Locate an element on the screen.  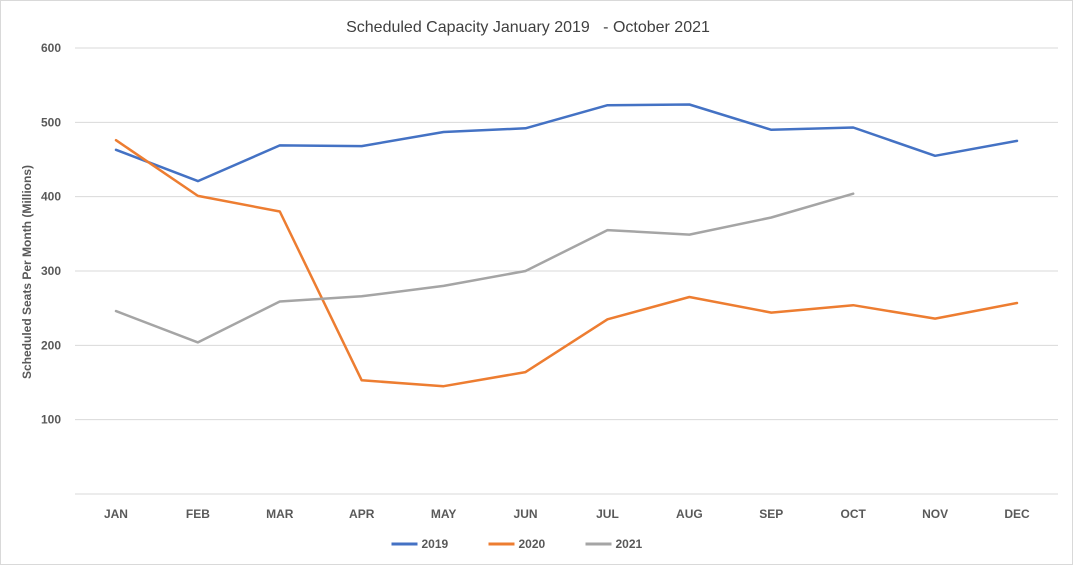
y-tick-label: 100 is located at coordinates (51, 420).